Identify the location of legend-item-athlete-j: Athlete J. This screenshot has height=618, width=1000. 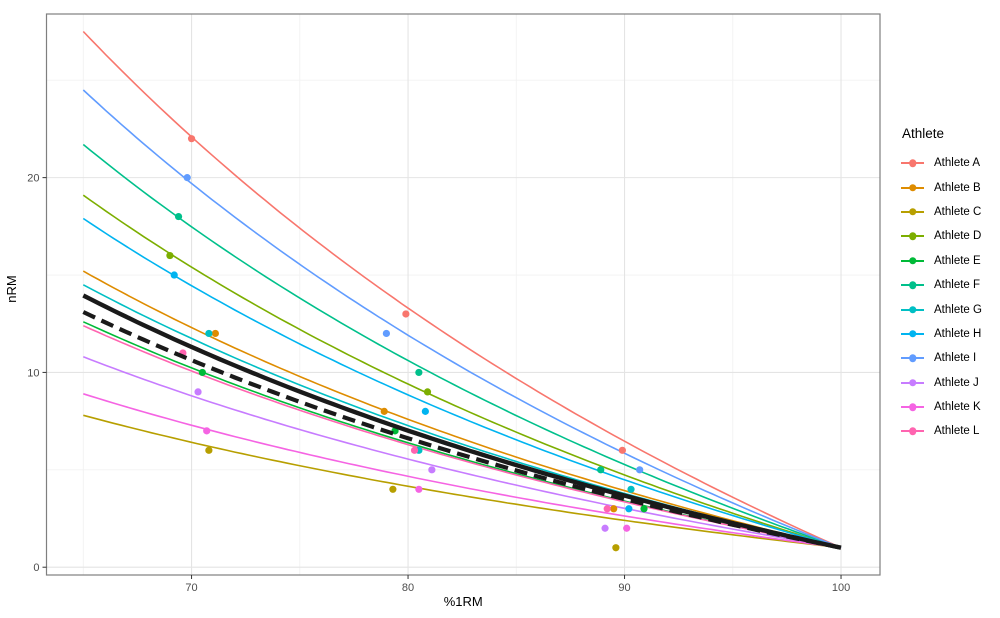
(950, 383).